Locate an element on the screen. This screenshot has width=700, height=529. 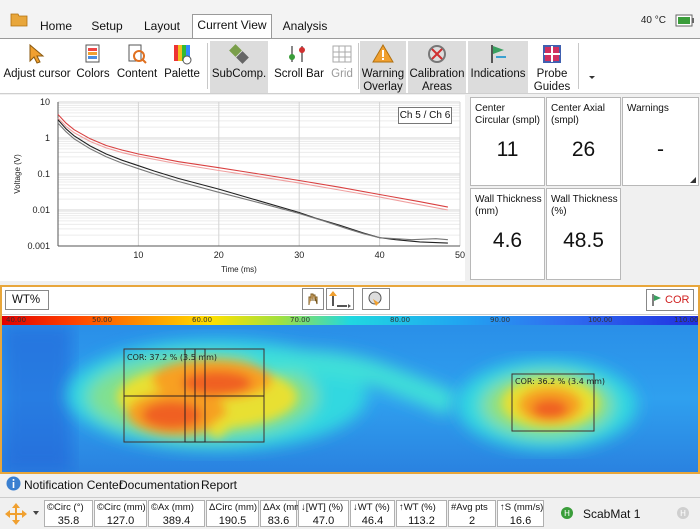
device-name: ScabMat 1 is located at coordinates (612, 514).